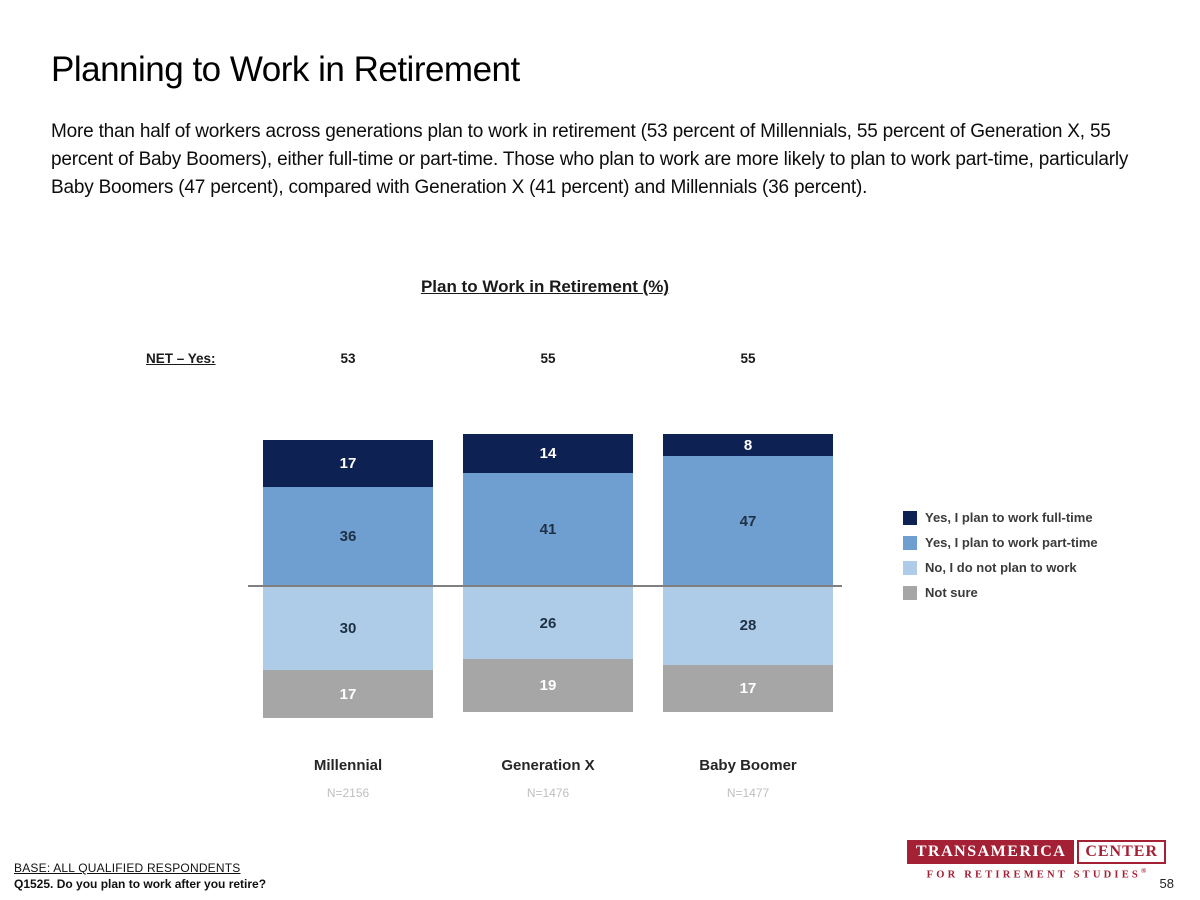 The height and width of the screenshot is (900, 1200). I want to click on segment-value-label: 36, so click(348, 537).